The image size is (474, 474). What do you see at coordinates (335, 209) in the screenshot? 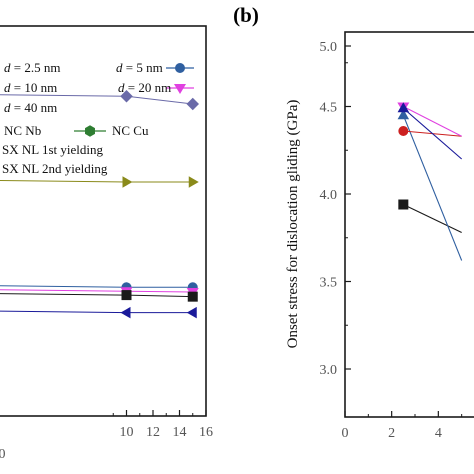
I see `panel-b-y-axis: 3.0 3.5 4.0 4.5 5.0` at bounding box center [335, 209].